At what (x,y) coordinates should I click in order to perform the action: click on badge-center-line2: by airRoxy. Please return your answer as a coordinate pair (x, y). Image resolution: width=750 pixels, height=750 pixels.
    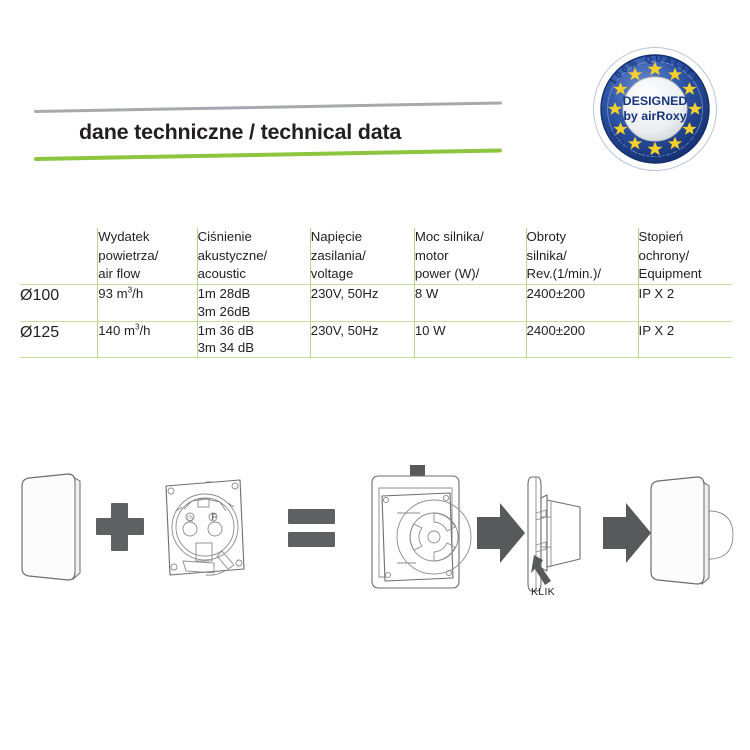
    Looking at the image, I should click on (654, 116).